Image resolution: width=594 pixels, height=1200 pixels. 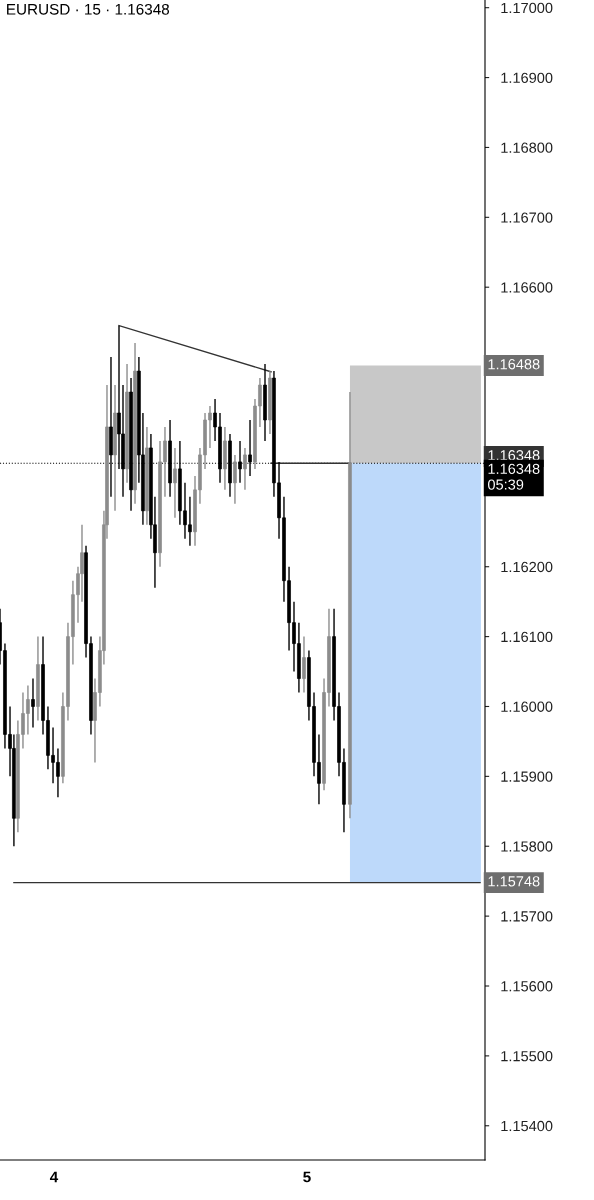 What do you see at coordinates (527, 8) in the screenshot?
I see `y-tick-label: 1.17000` at bounding box center [527, 8].